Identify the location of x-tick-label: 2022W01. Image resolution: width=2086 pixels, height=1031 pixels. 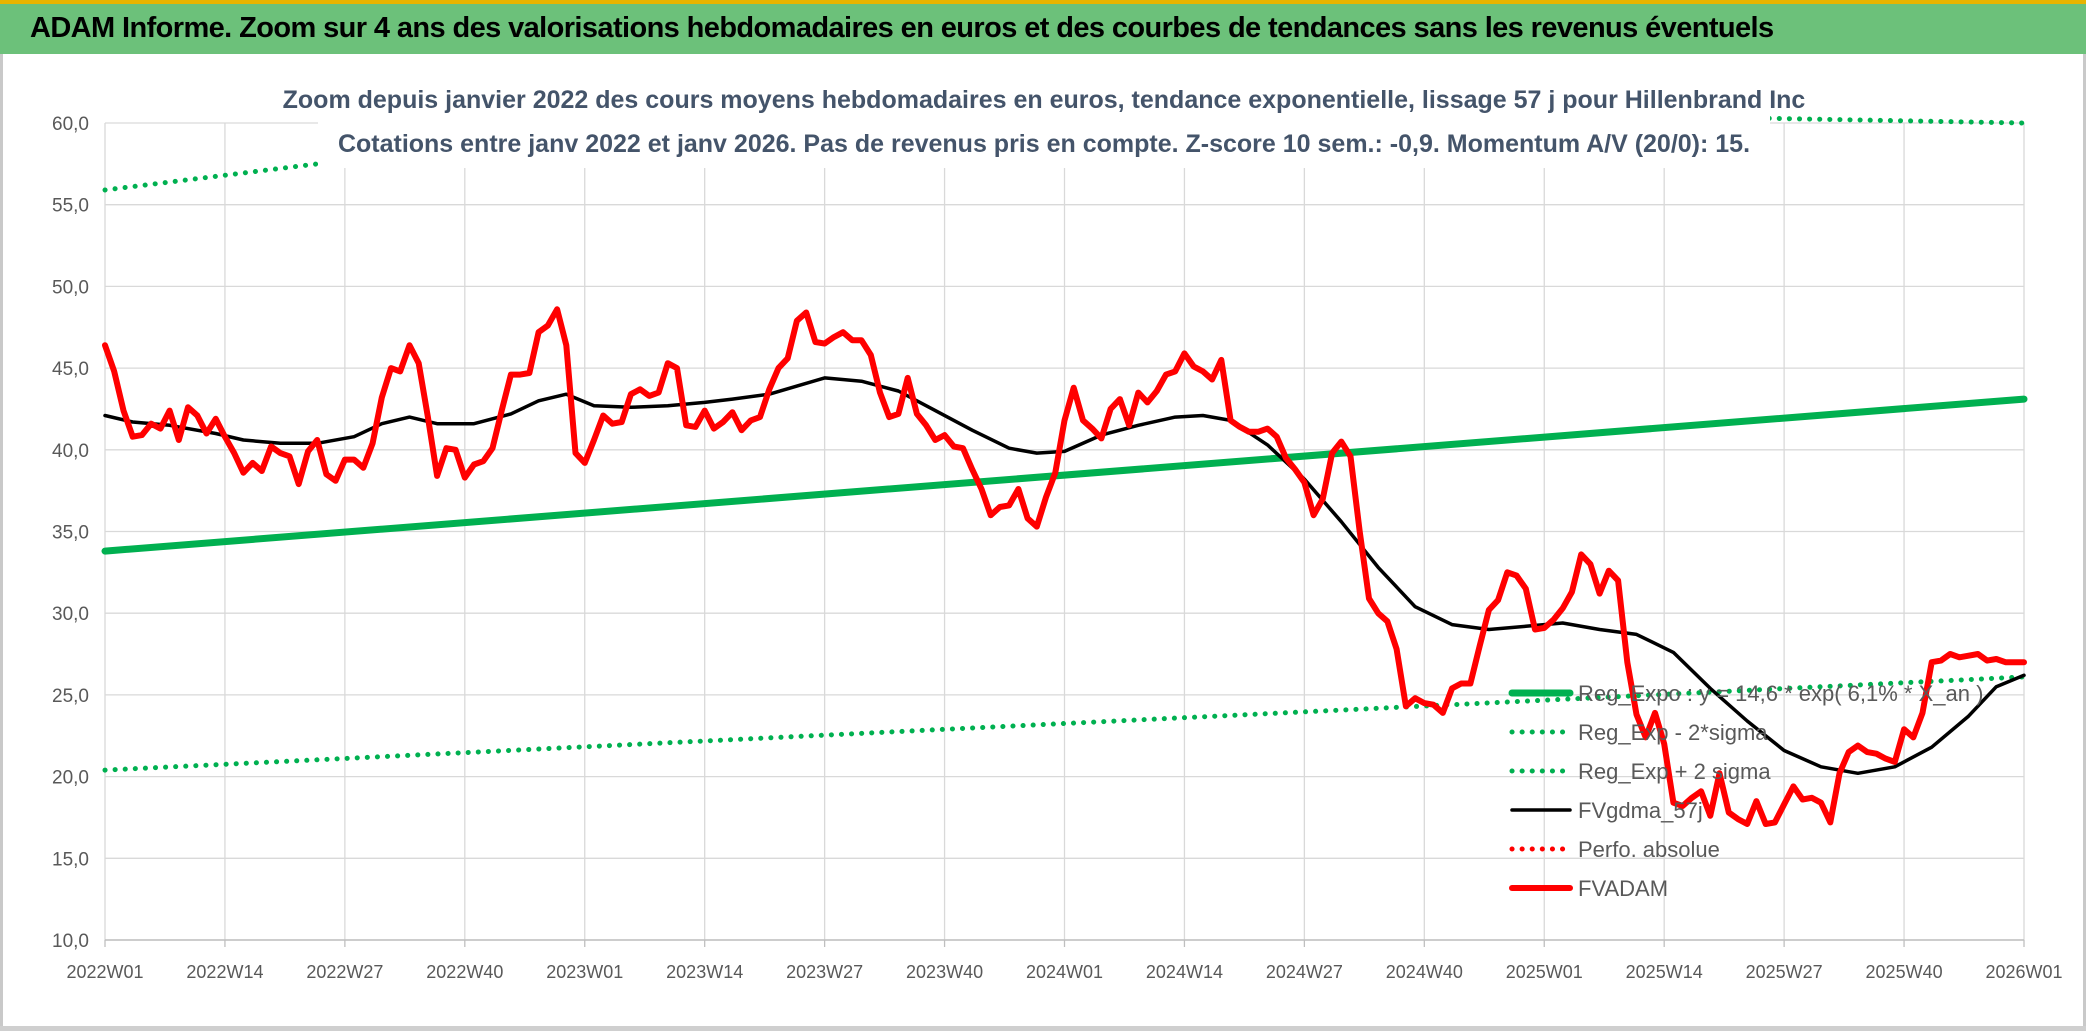
(104, 972).